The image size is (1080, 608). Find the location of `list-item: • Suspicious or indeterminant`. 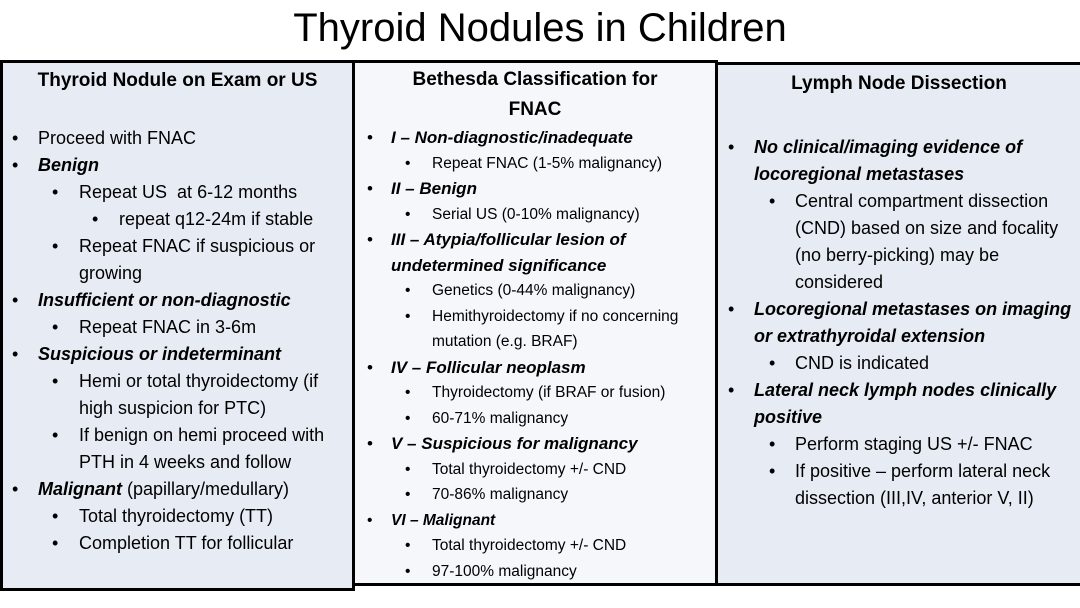

list-item: • Suspicious or indeterminant is located at coordinates (177, 354).